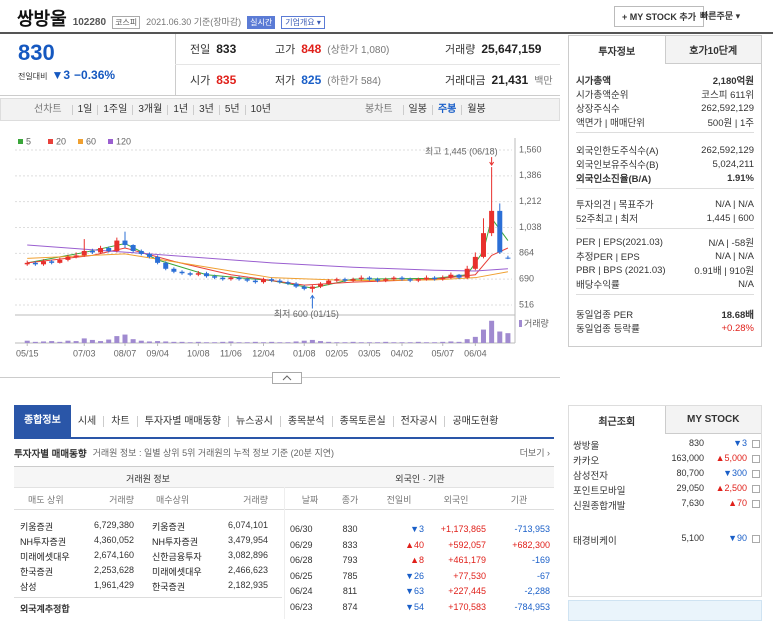 The height and width of the screenshot is (621, 773). I want to click on info-value: N/A | N/A, so click(734, 204).